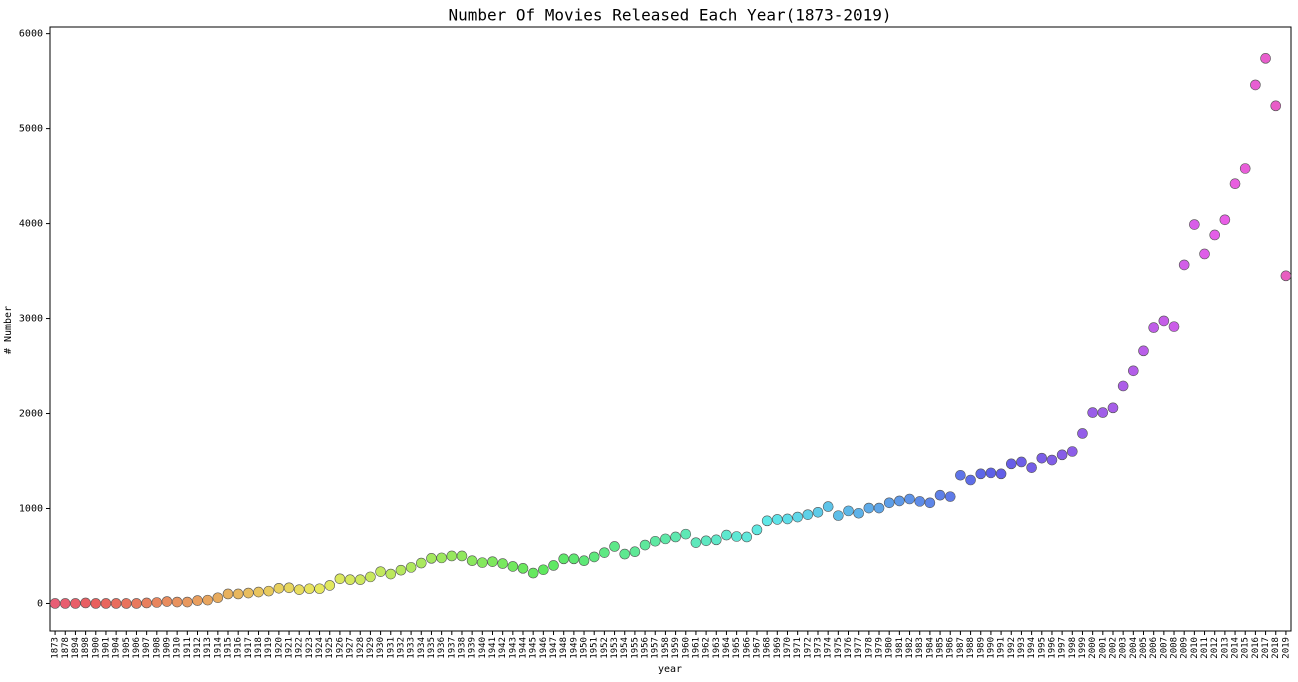 The width and height of the screenshot is (1298, 682). I want to click on x-tick-label: 1936, so click(442, 648).